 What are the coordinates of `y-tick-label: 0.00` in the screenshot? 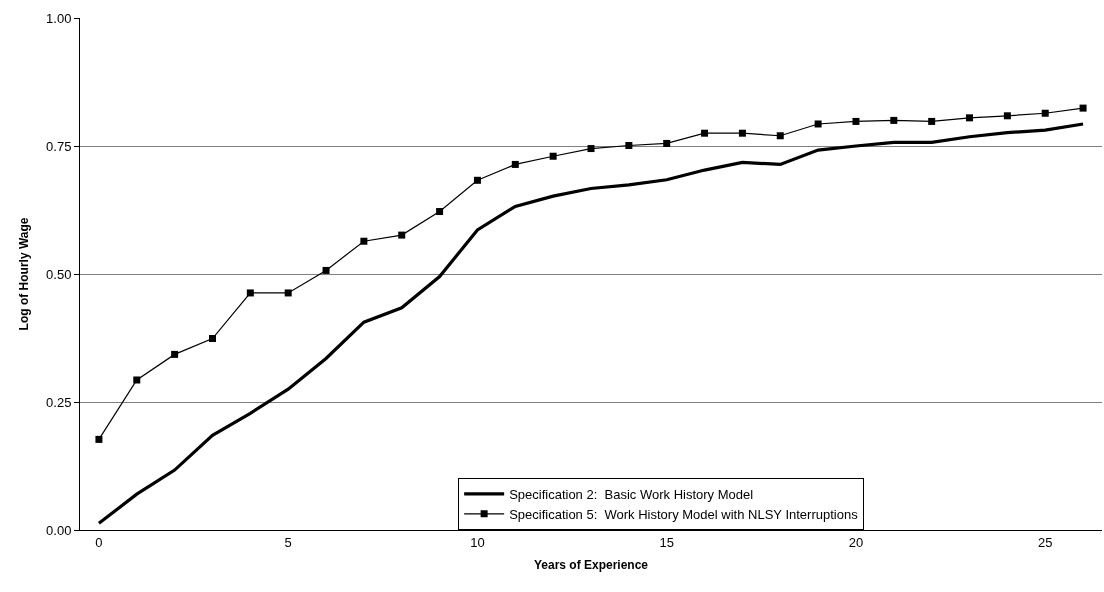 It's located at (59, 530).